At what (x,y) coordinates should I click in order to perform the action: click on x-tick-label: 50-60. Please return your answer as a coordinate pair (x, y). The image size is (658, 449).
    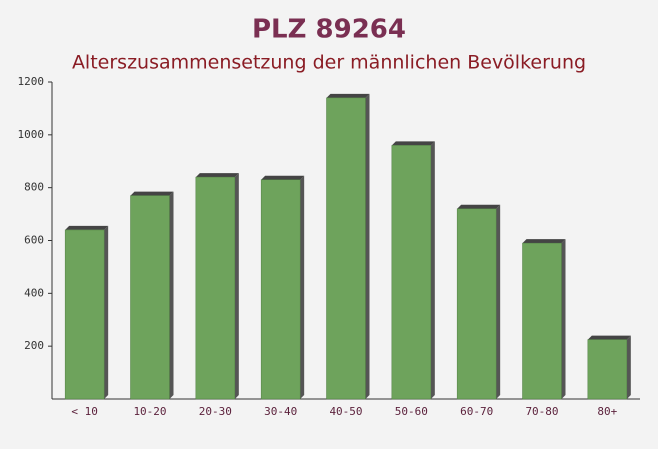
    Looking at the image, I should click on (411, 411).